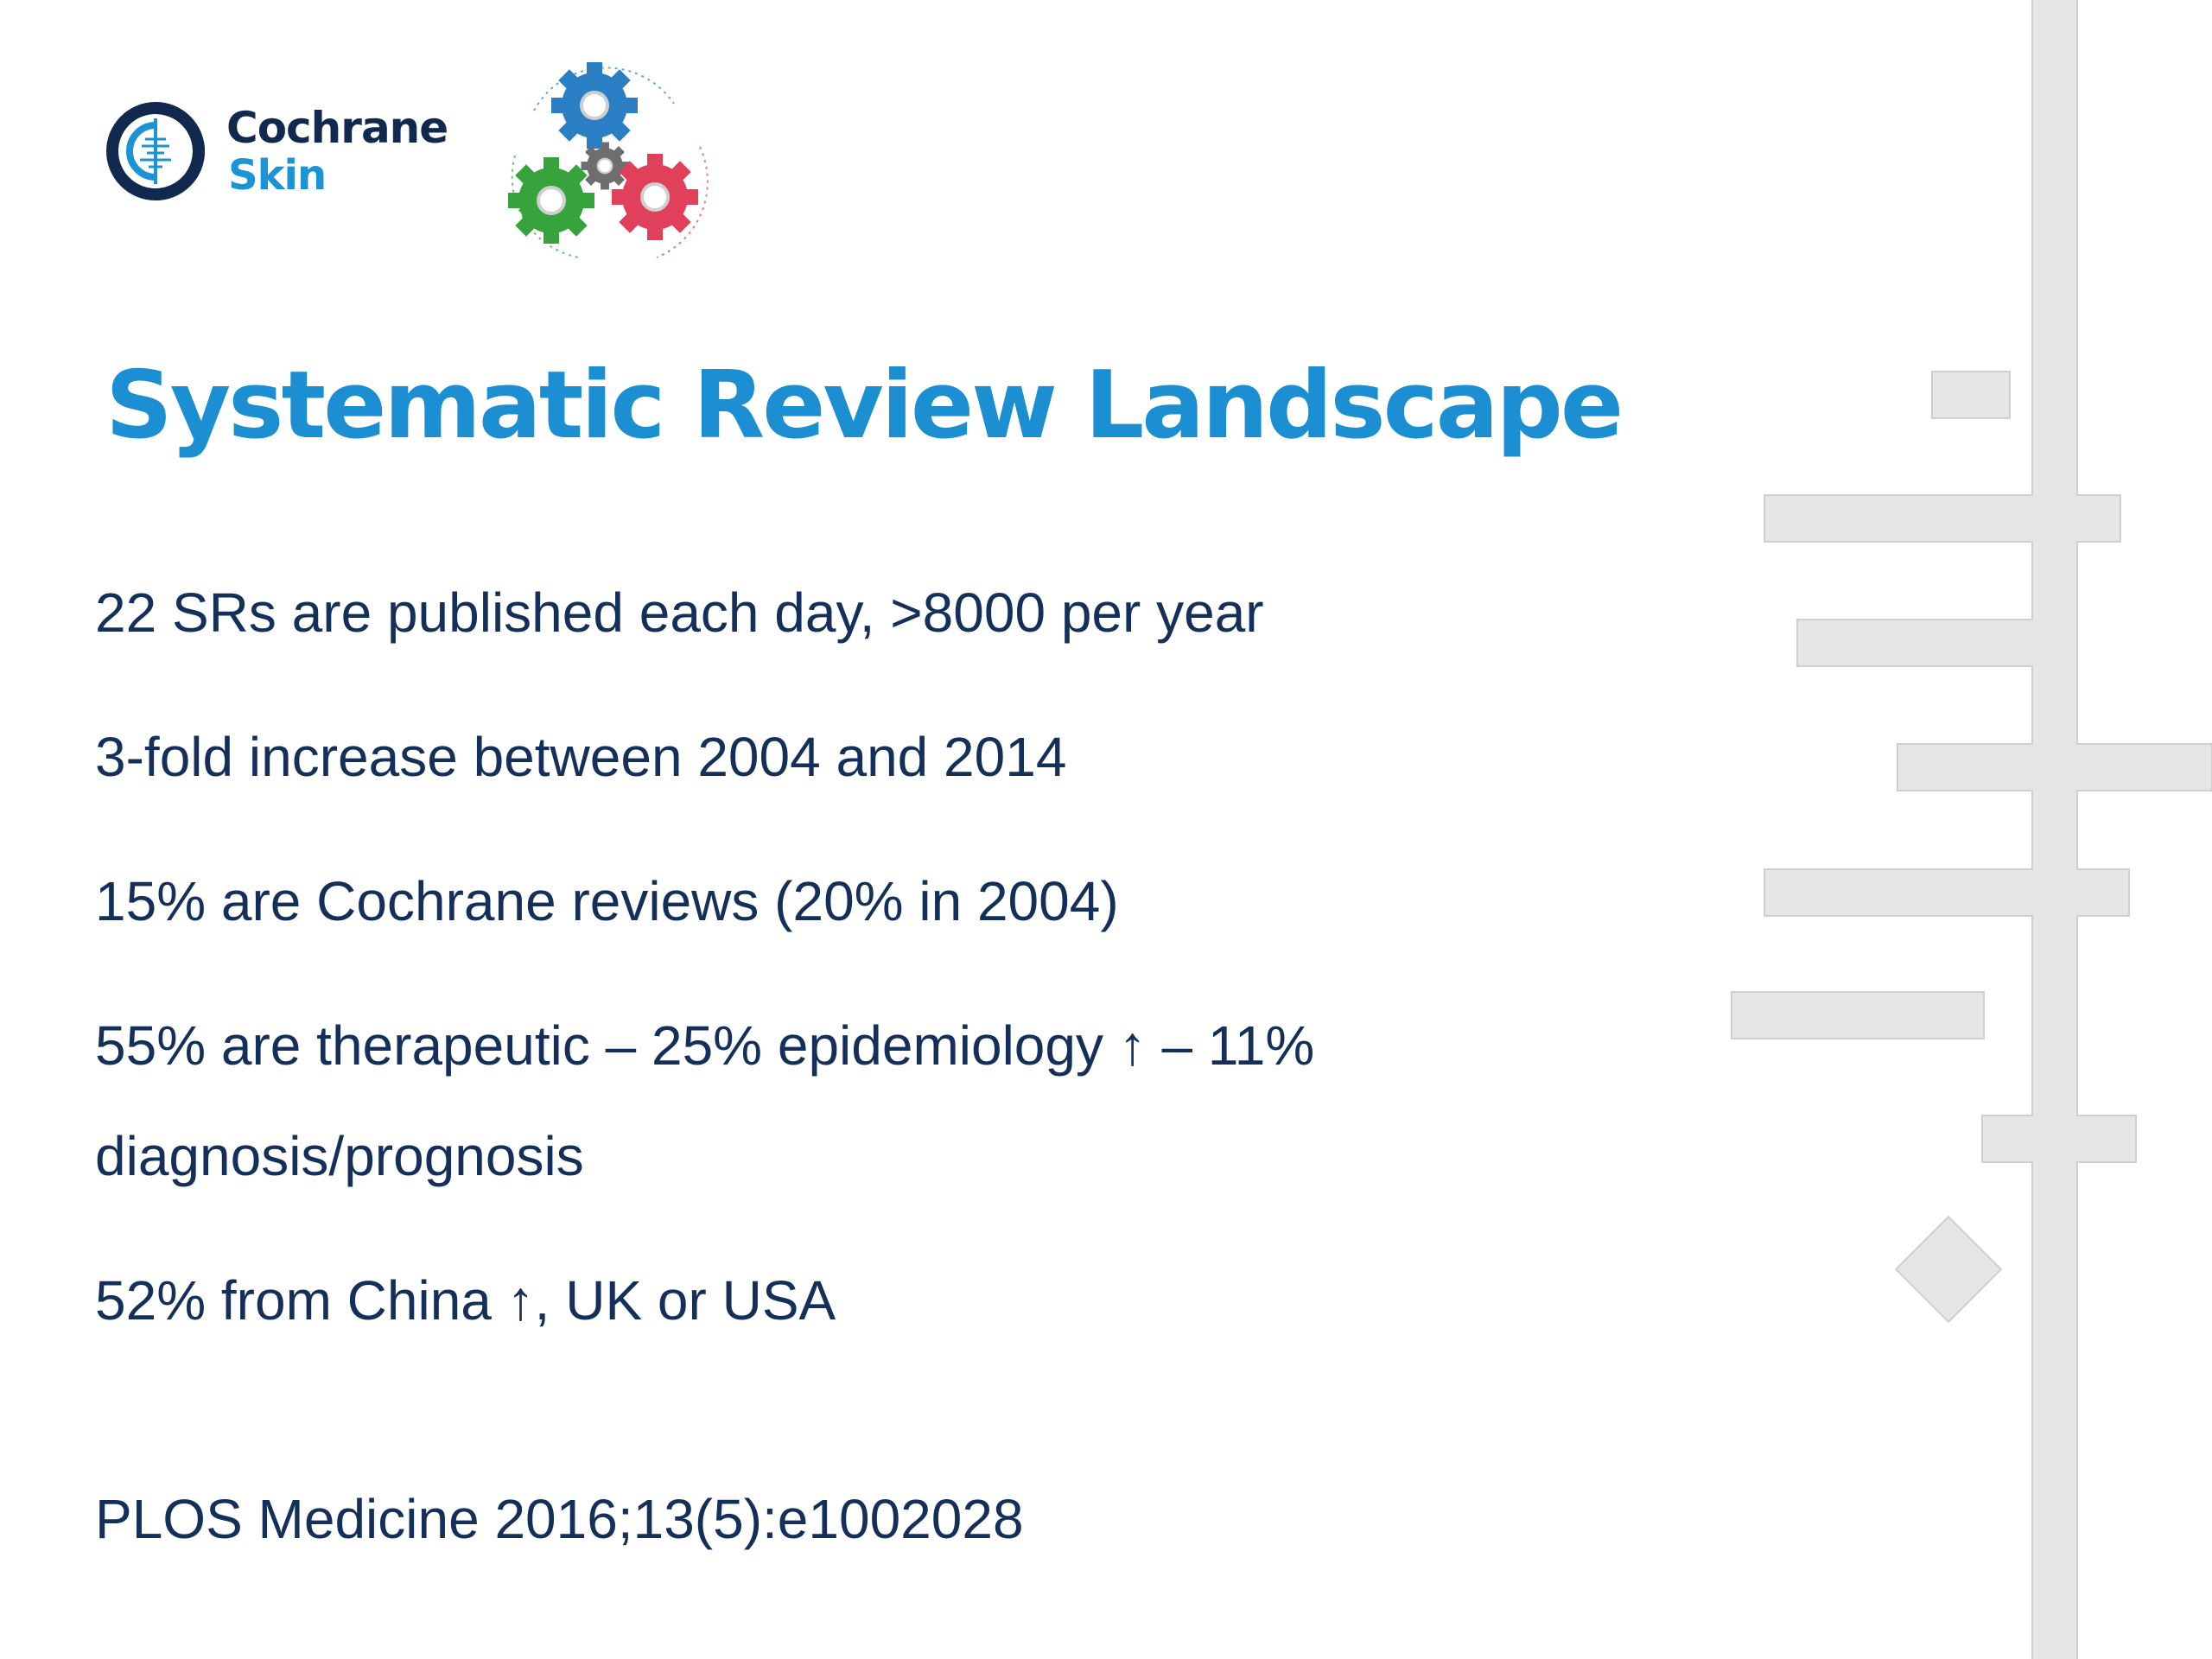 The image size is (2212, 1659). I want to click on gears-logo, so click(607, 159).